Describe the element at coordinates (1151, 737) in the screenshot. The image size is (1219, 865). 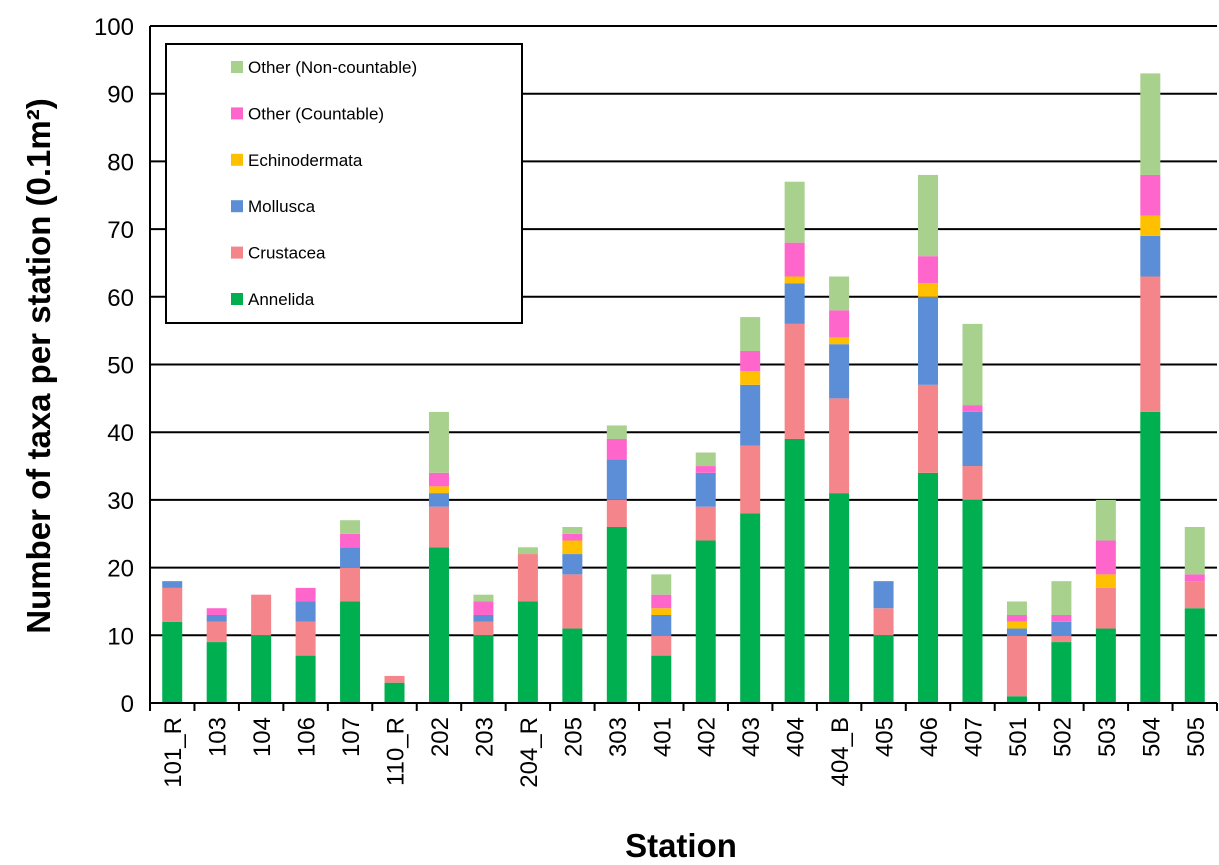
I see `x-tick-label: 504` at that location.